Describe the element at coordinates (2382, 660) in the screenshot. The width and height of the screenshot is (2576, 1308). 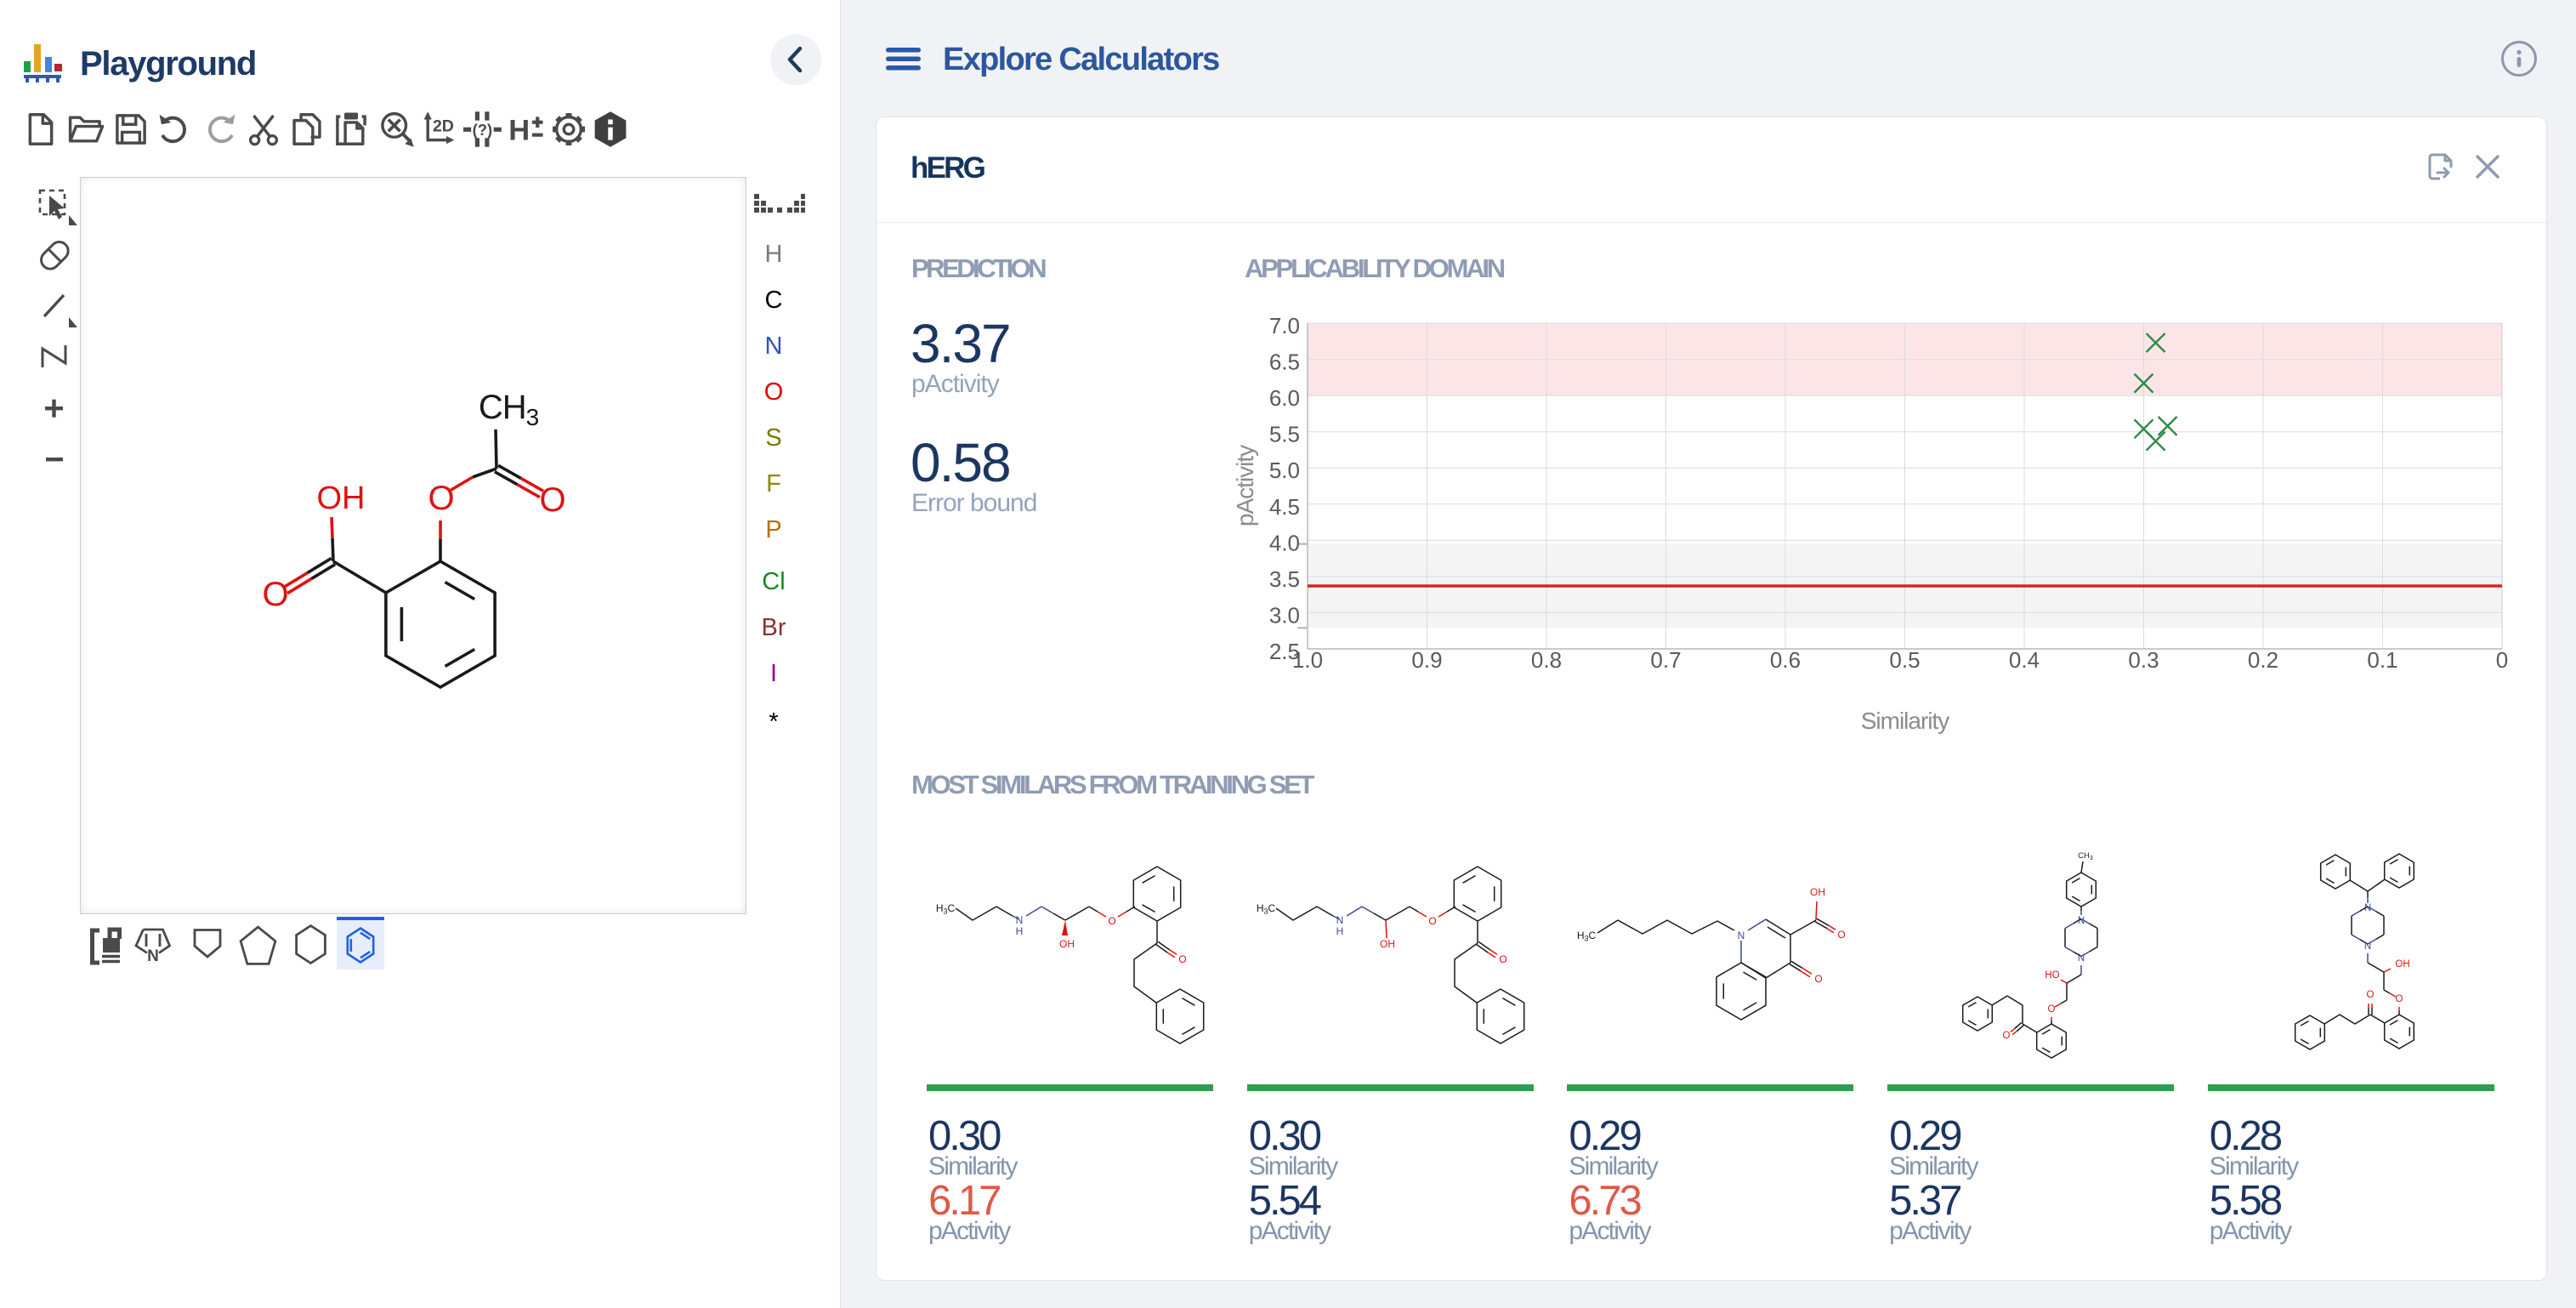
I see `svg-text: 0.1` at that location.